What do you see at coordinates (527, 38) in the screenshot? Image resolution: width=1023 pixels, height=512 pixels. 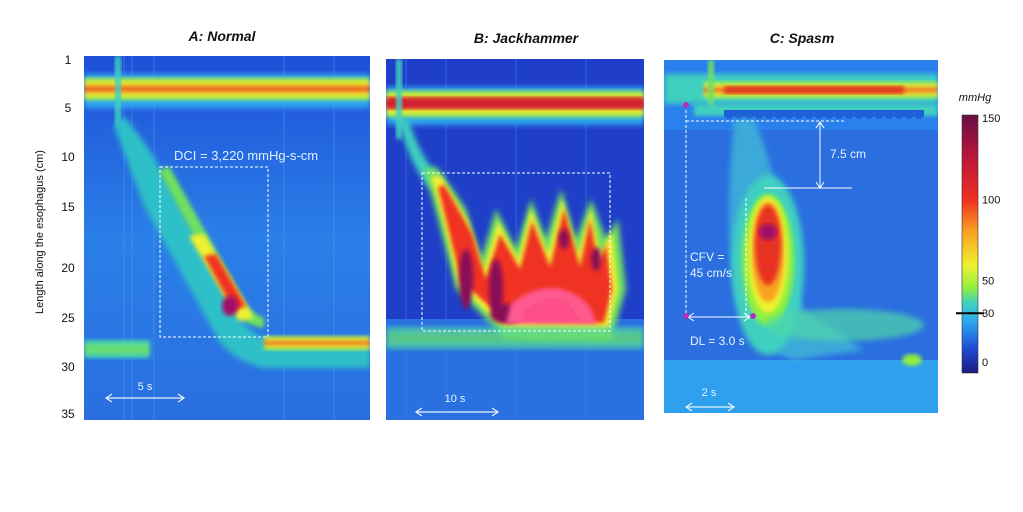 I see `panel-b-title: B: Jackhammer` at bounding box center [527, 38].